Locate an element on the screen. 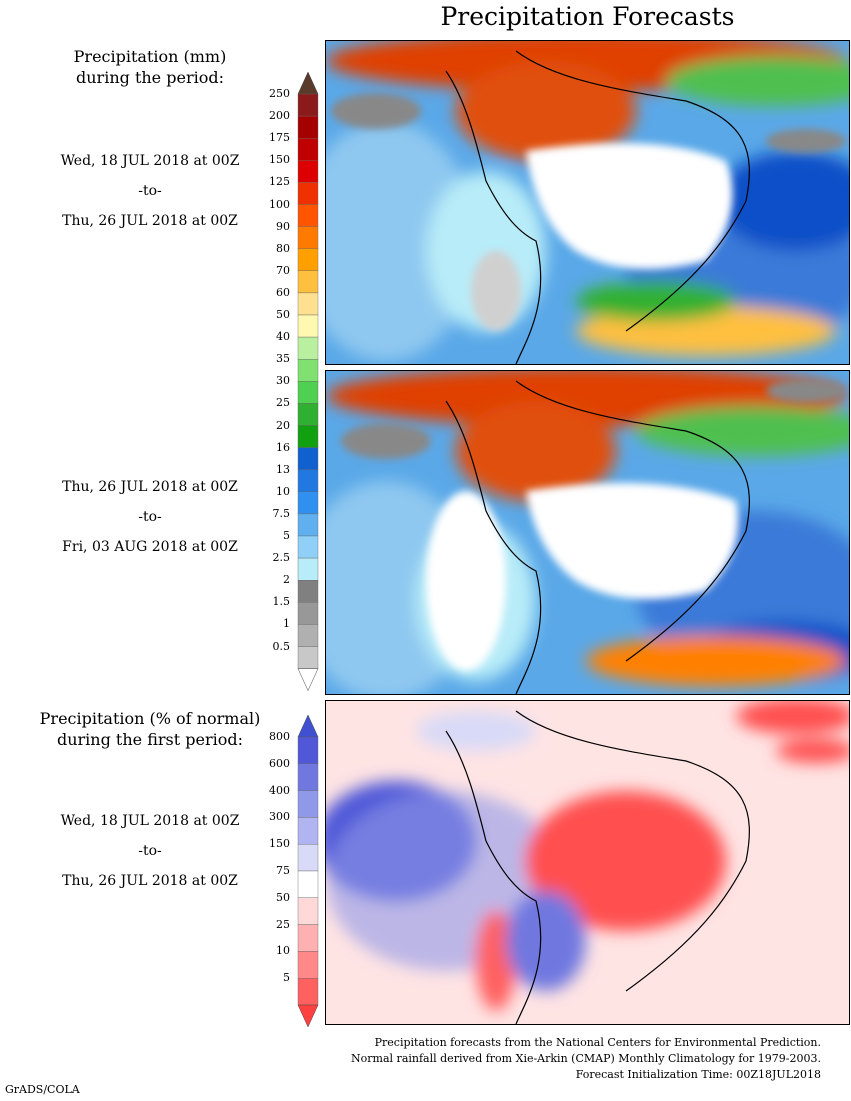 This screenshot has height=1101, width=851. amount-tick-label: 25 is located at coordinates (283, 403).